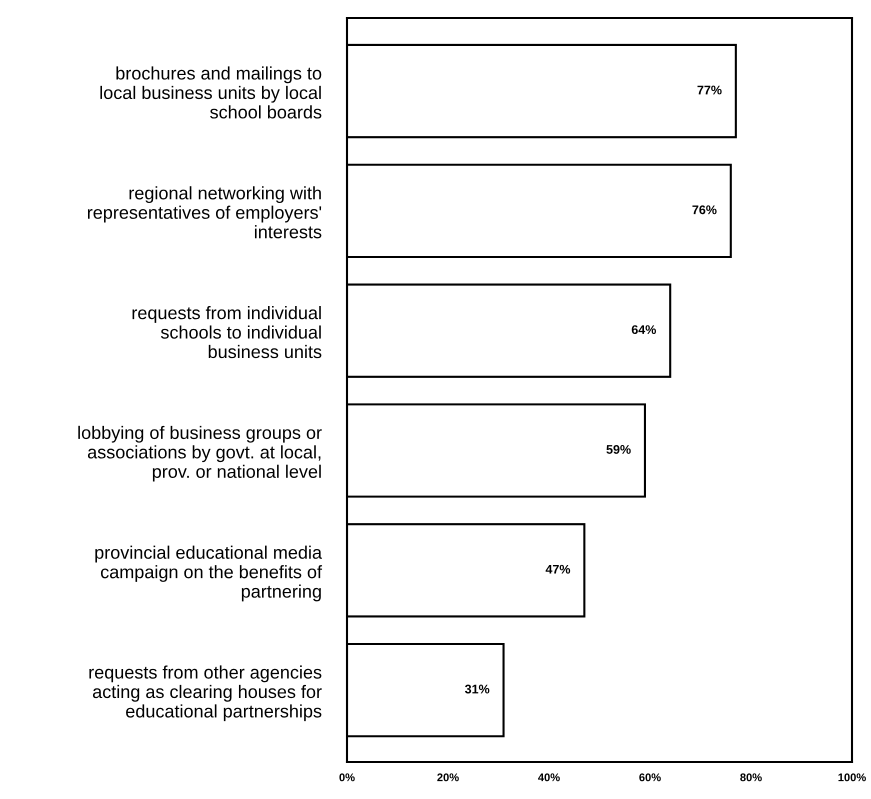 Image resolution: width=871 pixels, height=799 pixels. I want to click on x-tick-label: 20%, so click(448, 777).